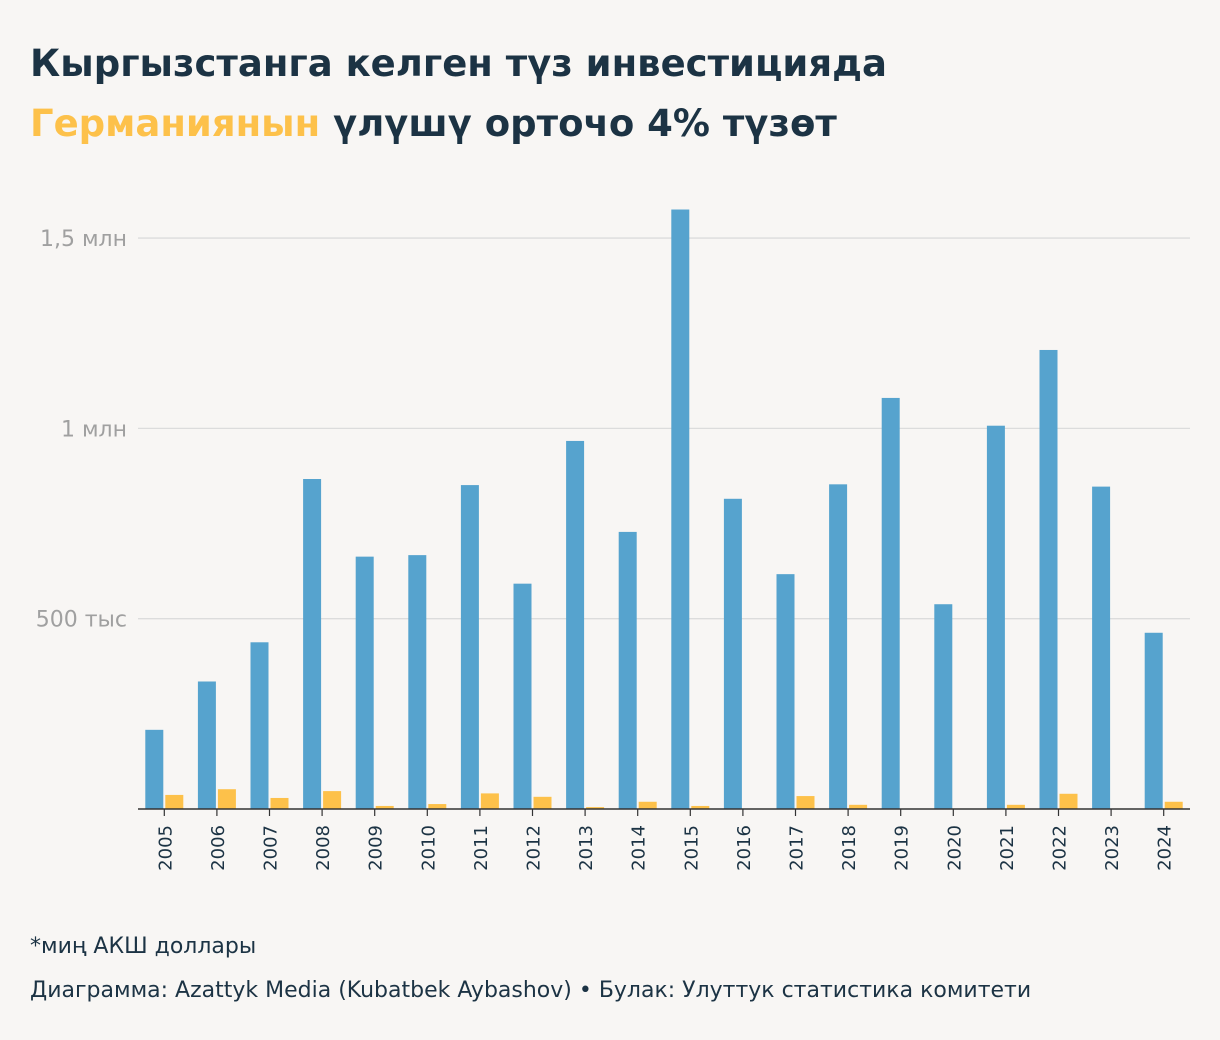 Image resolution: width=1220 pixels, height=1040 pixels. What do you see at coordinates (627, 670) in the screenshot?
I see `bar-total-2014` at bounding box center [627, 670].